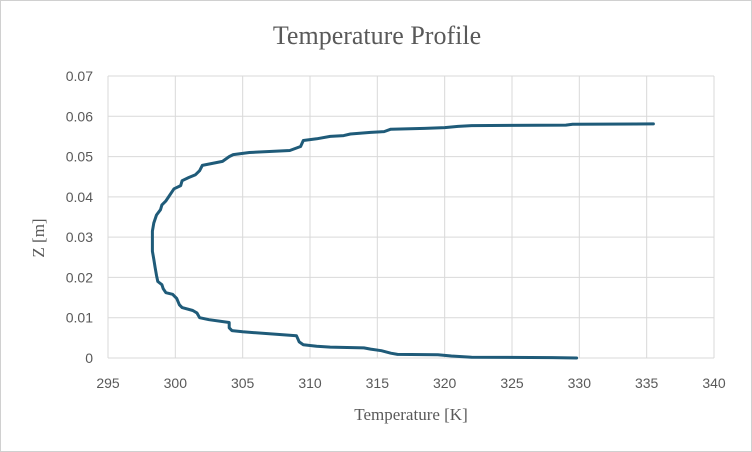 The height and width of the screenshot is (452, 752). What do you see at coordinates (411, 414) in the screenshot?
I see `x-axis-label: Temperature [K]` at bounding box center [411, 414].